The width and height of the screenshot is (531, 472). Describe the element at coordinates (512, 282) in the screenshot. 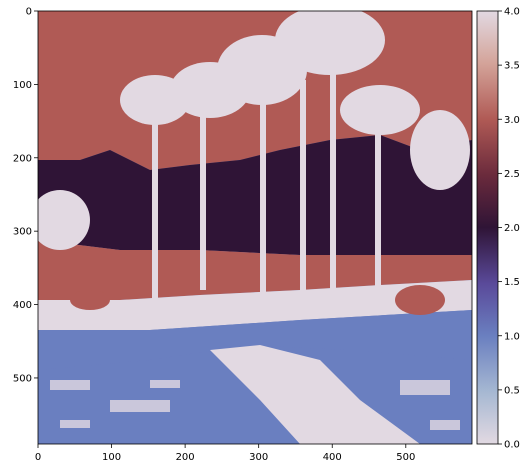

I see `colorbar-tick-label: 1.5` at that location.